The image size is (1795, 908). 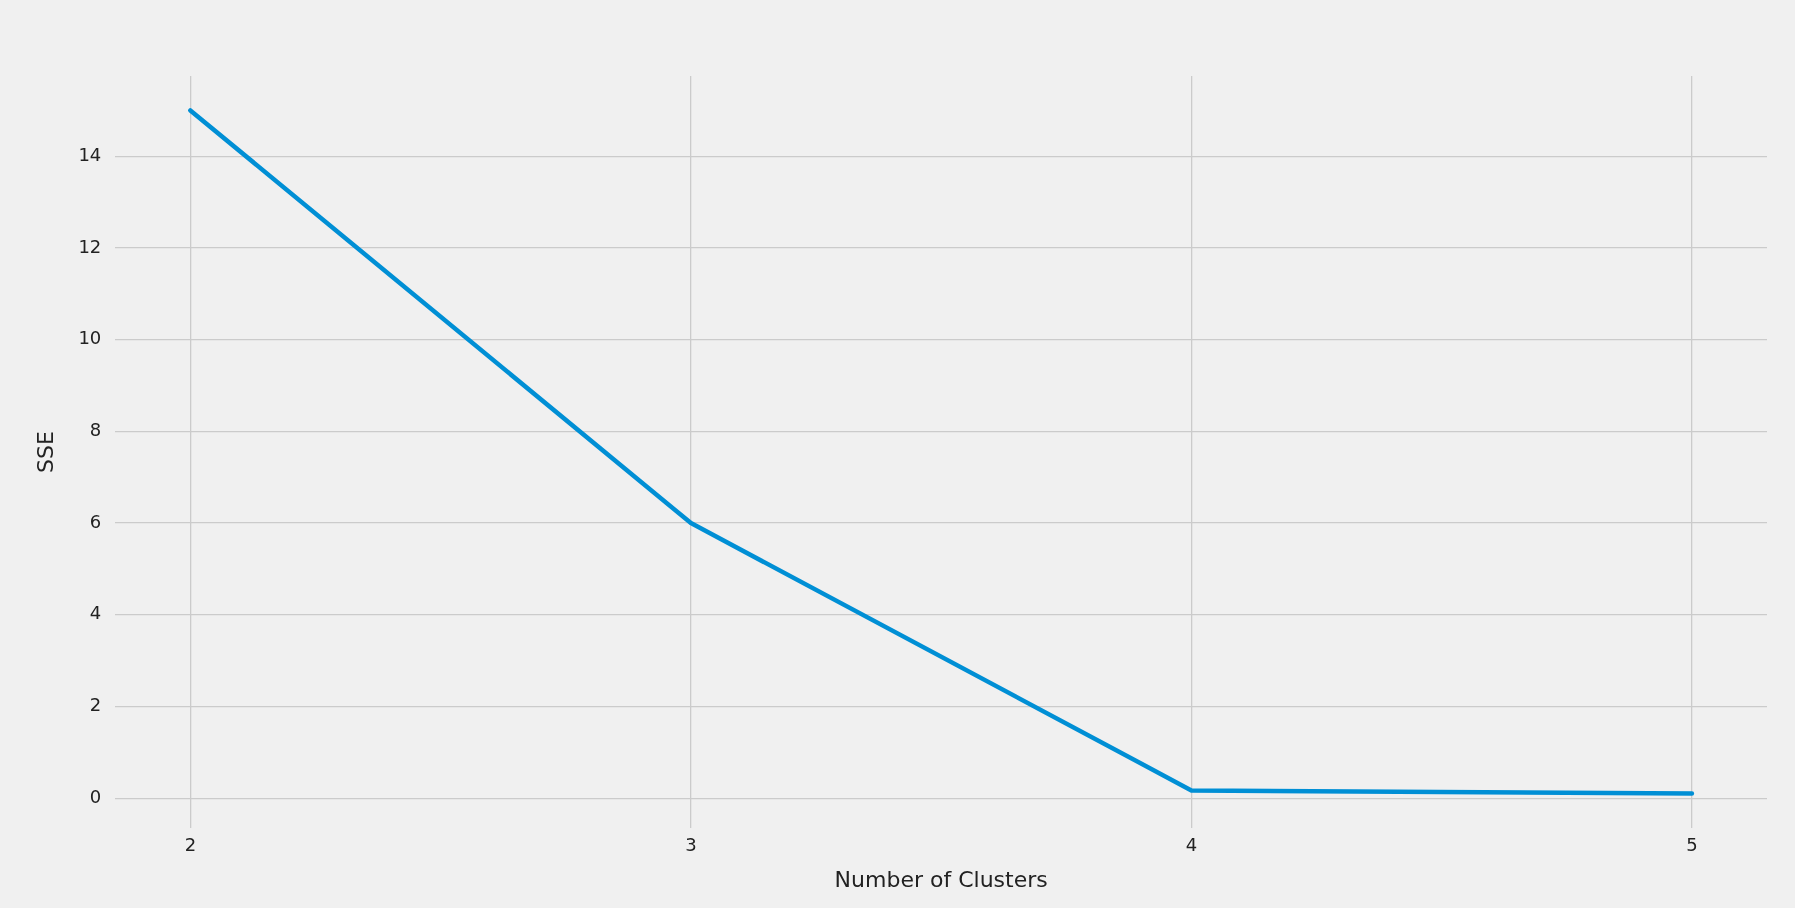 What do you see at coordinates (1692, 845) in the screenshot?
I see `x-tick-label: 5` at bounding box center [1692, 845].